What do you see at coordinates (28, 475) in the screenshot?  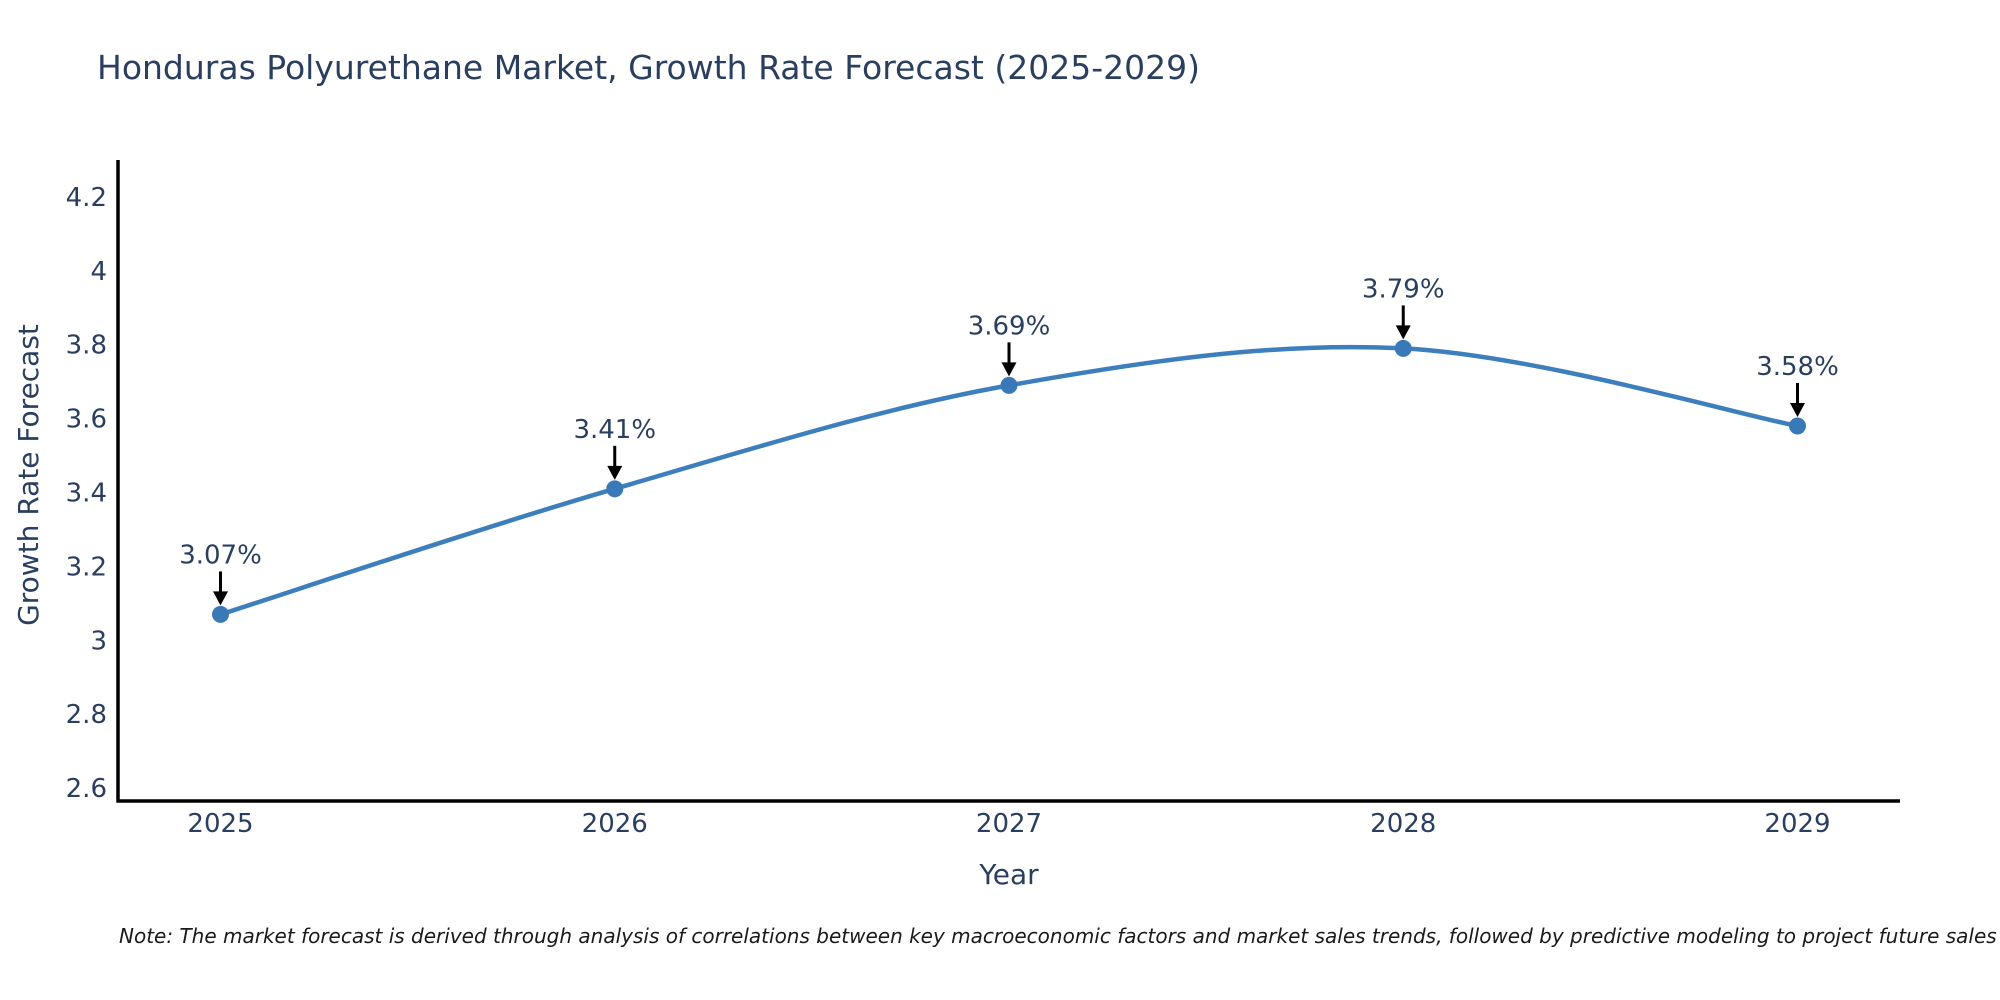 I see `y-axis-title: Growth Rate Forecast` at bounding box center [28, 475].